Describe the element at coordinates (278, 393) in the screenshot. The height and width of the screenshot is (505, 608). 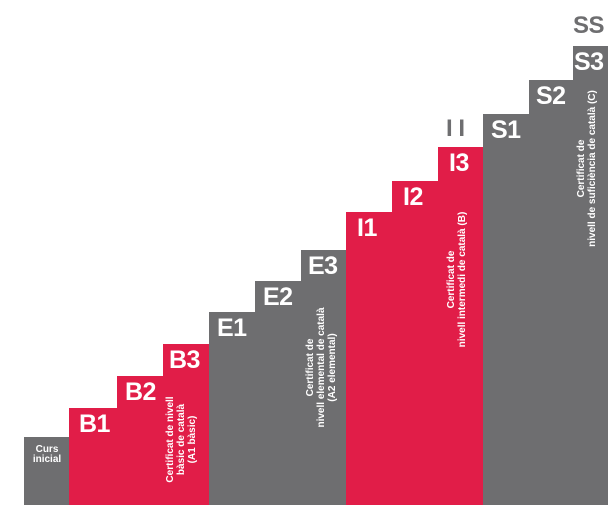
I see `step-e2: E2` at that location.